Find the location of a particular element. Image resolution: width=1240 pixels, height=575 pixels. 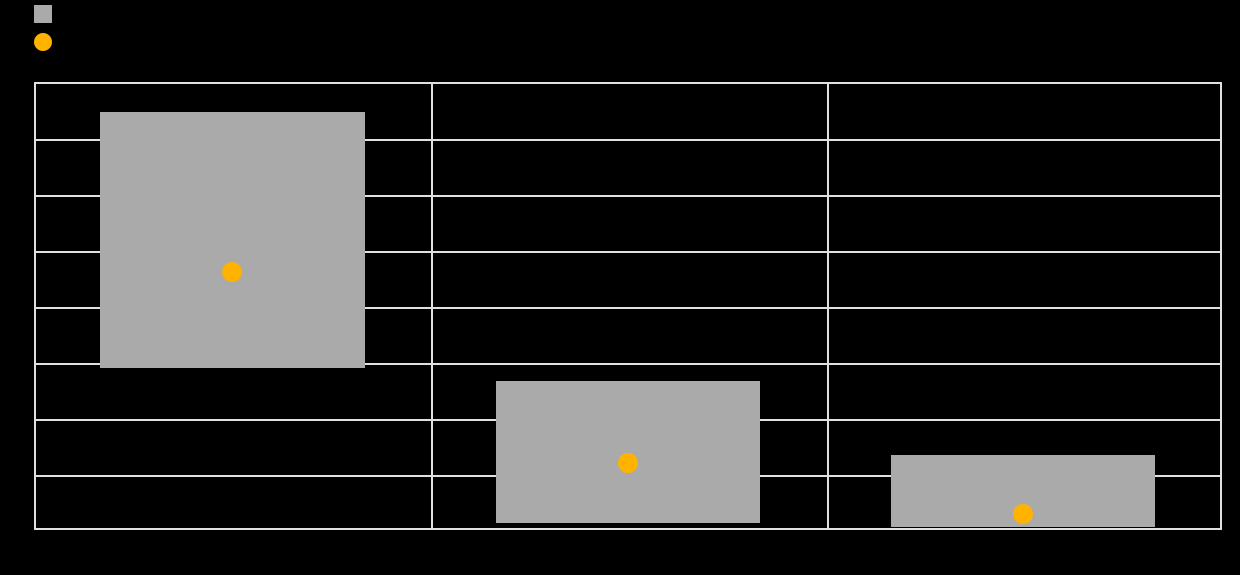

chart-legend is located at coordinates (210, 29).